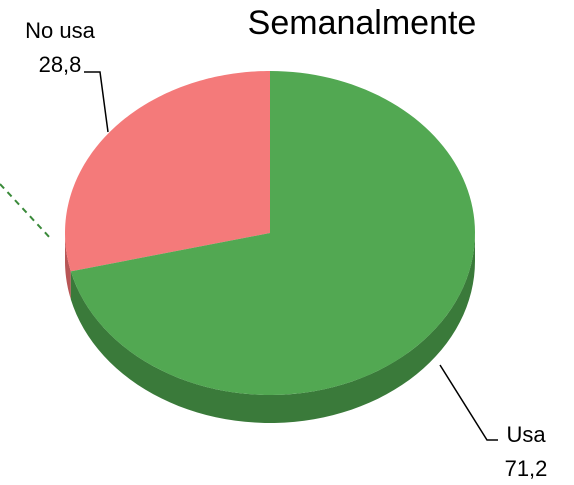 The height and width of the screenshot is (485, 574). What do you see at coordinates (168, 171) in the screenshot?
I see `slice` at bounding box center [168, 171].